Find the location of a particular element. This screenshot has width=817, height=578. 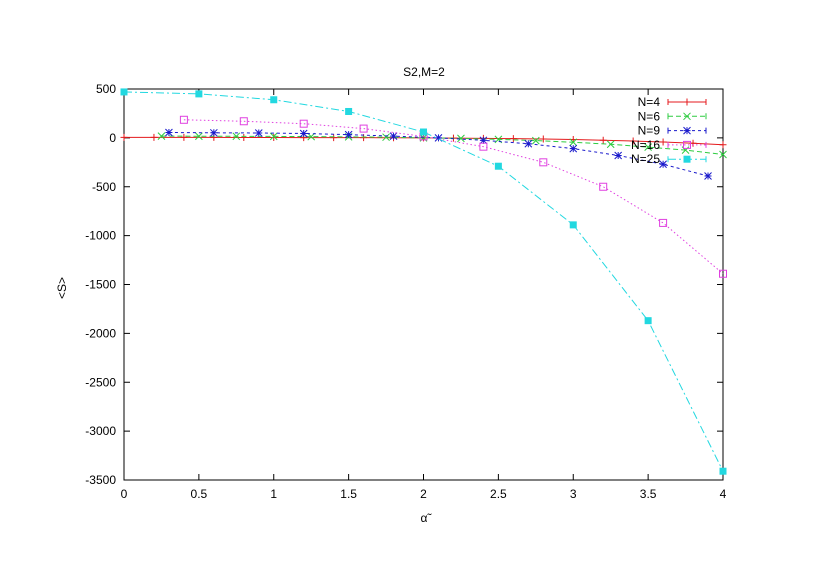

series-n6 is located at coordinates (442, 145).